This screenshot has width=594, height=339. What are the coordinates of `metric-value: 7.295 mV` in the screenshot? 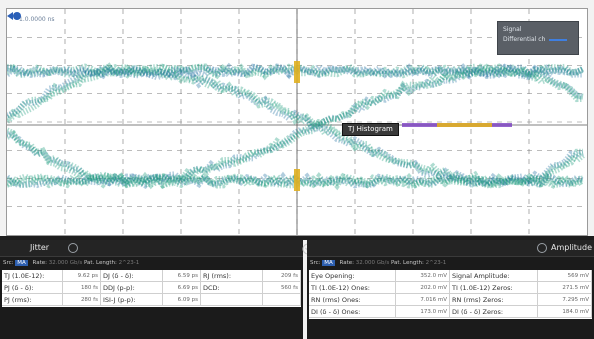 It's located at (565, 300).